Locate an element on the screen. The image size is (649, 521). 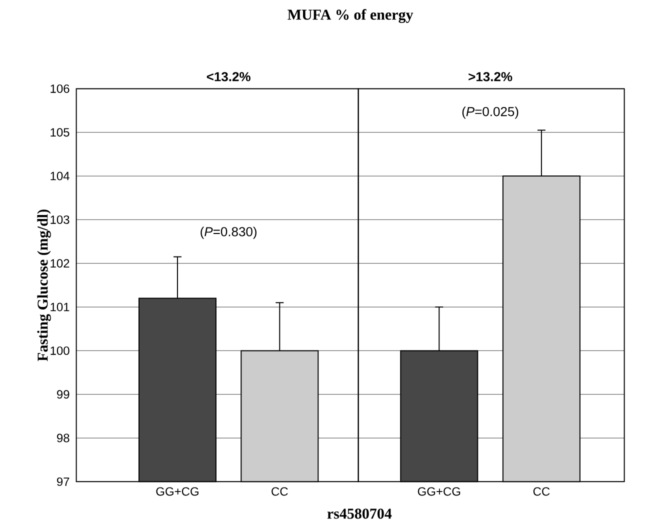
y-tick-label: 100 is located at coordinates (60, 350).